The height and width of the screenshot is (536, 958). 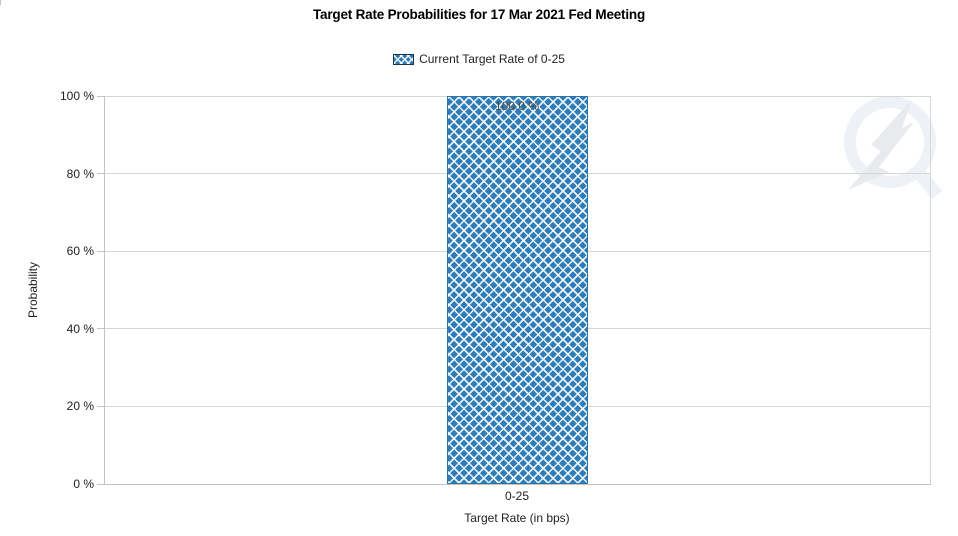 I want to click on legend-swatch-crosshatch-icon, so click(x=404, y=59).